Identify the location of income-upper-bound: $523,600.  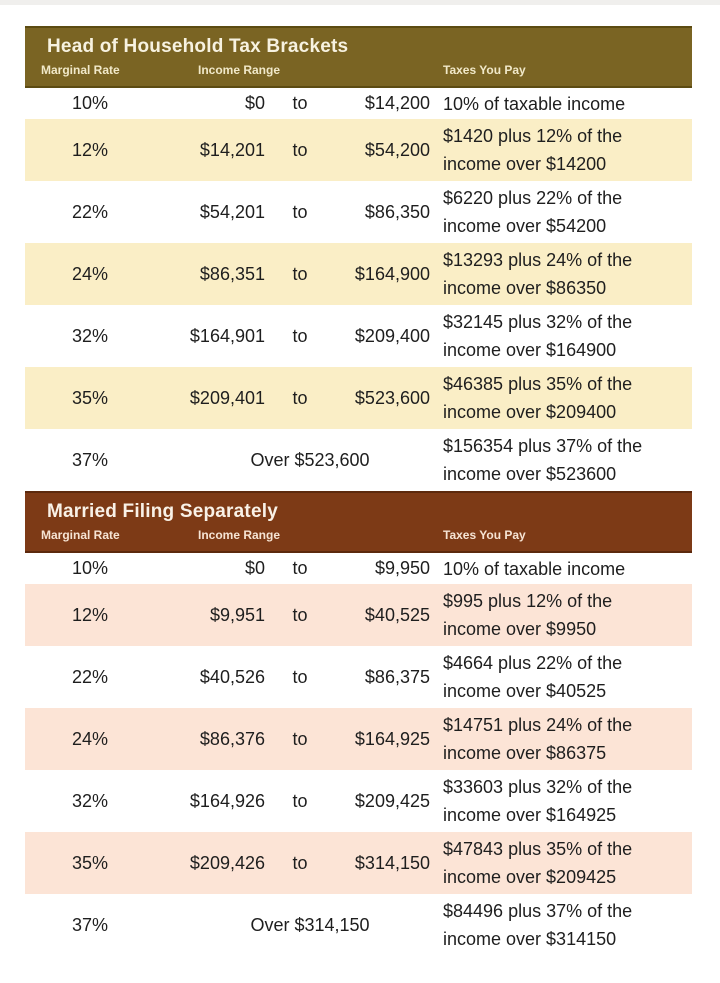
(392, 397).